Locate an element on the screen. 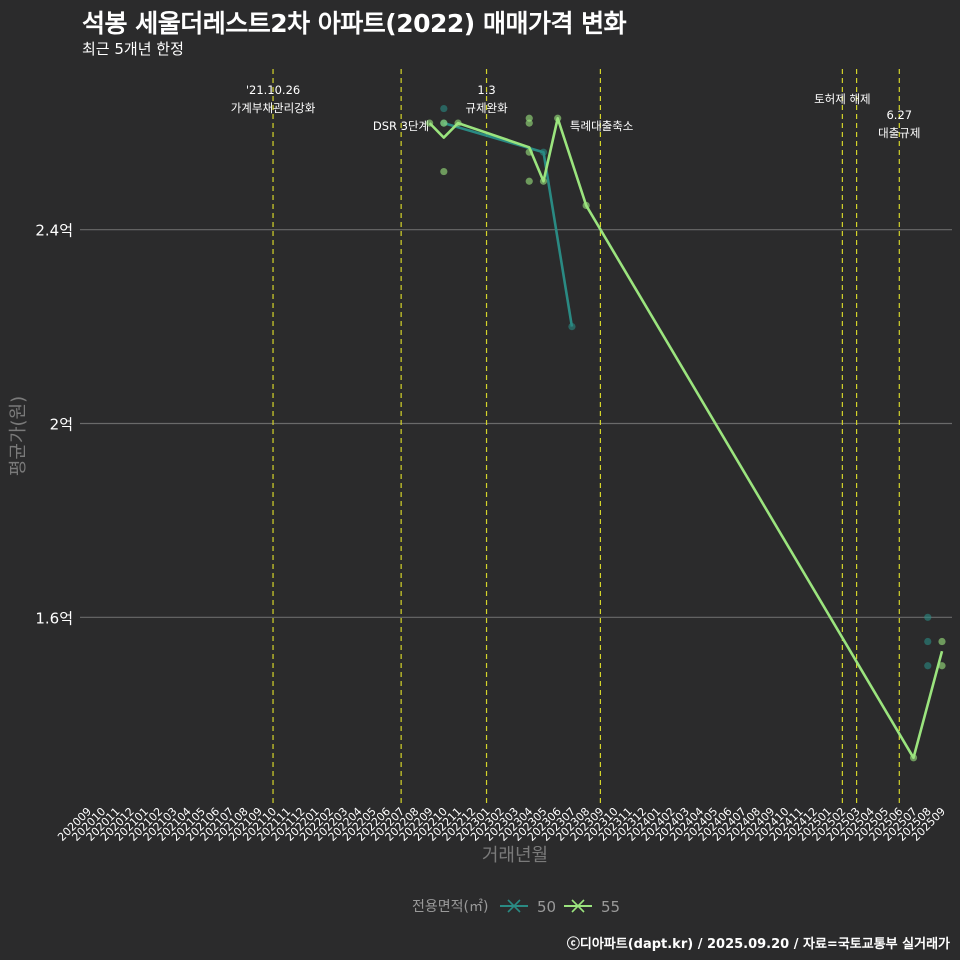  policy-annotation-text: 6.27 is located at coordinates (899, 115).